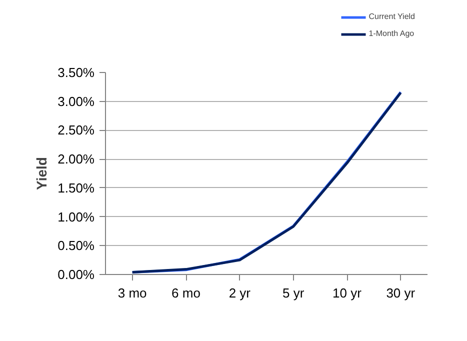  Describe the element at coordinates (391, 33) in the screenshot. I see `legend-label: 1-Month Ago` at that location.